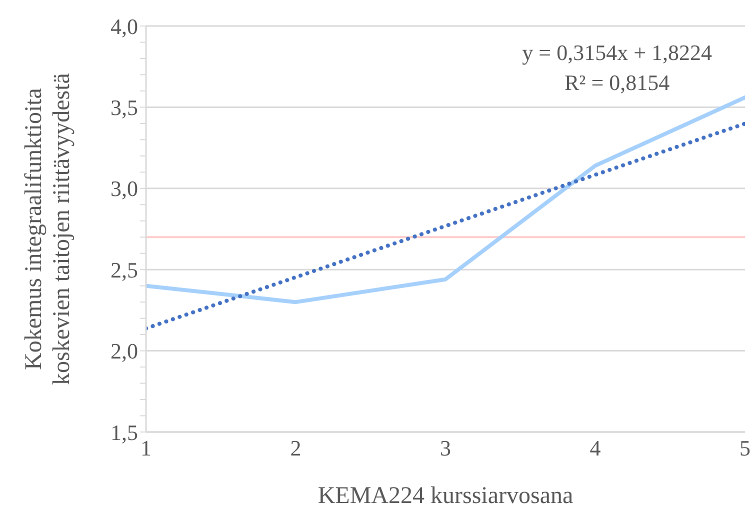 Image resolution: width=753 pixels, height=523 pixels. What do you see at coordinates (124, 107) in the screenshot?
I see `y-tick-label: 3,5` at bounding box center [124, 107].